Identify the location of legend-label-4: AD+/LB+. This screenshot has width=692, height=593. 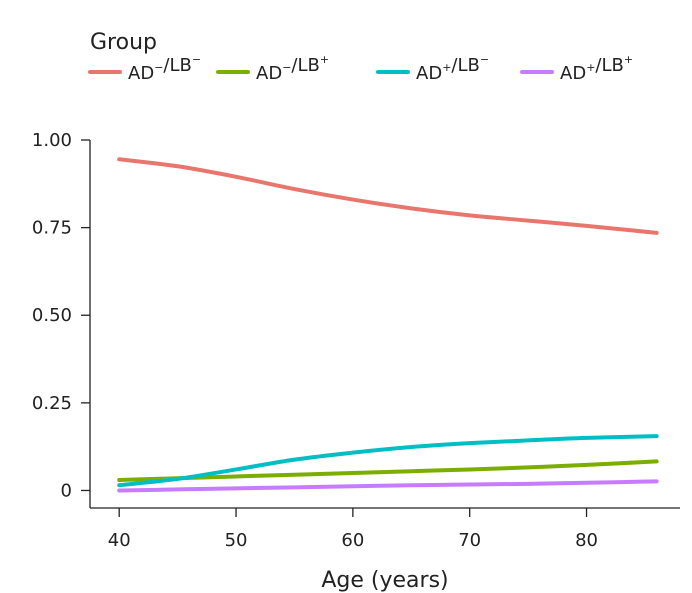
(596, 68).